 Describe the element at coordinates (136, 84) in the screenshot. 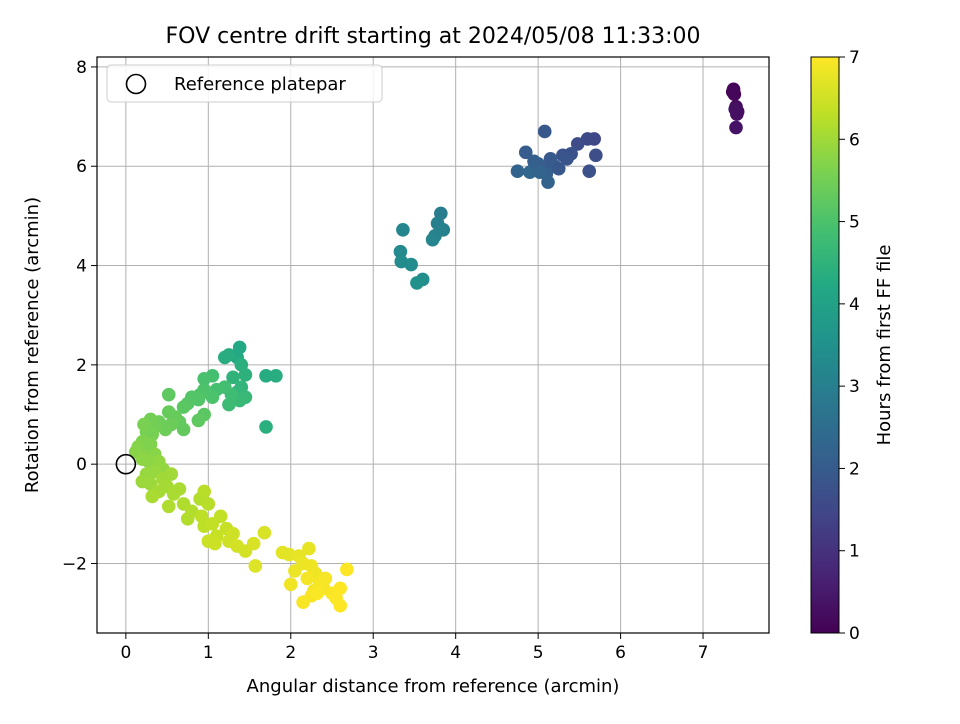

I see `legend-marker-icon` at that location.